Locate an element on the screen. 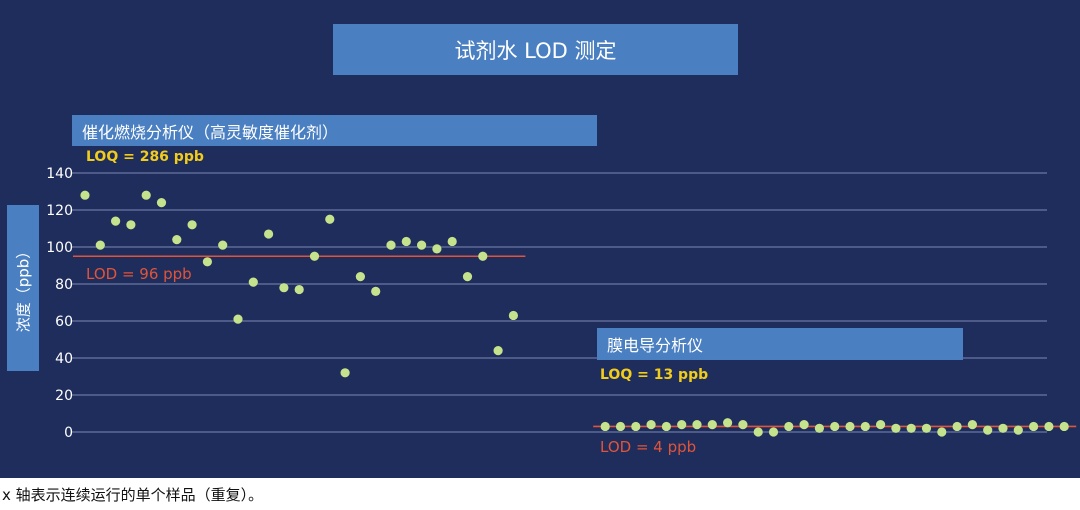  instrument-2-lod: LOD = 4 ppb is located at coordinates (648, 447).